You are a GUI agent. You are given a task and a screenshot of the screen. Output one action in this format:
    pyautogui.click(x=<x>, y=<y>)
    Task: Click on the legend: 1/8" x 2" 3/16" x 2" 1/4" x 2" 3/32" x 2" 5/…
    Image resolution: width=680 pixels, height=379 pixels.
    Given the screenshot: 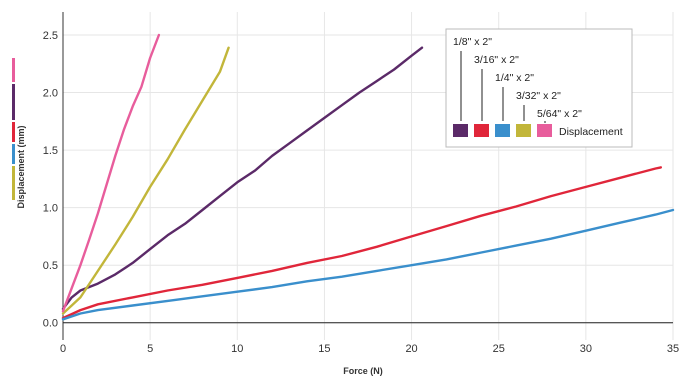 What is the action you would take?
    pyautogui.click(x=539, y=88)
    